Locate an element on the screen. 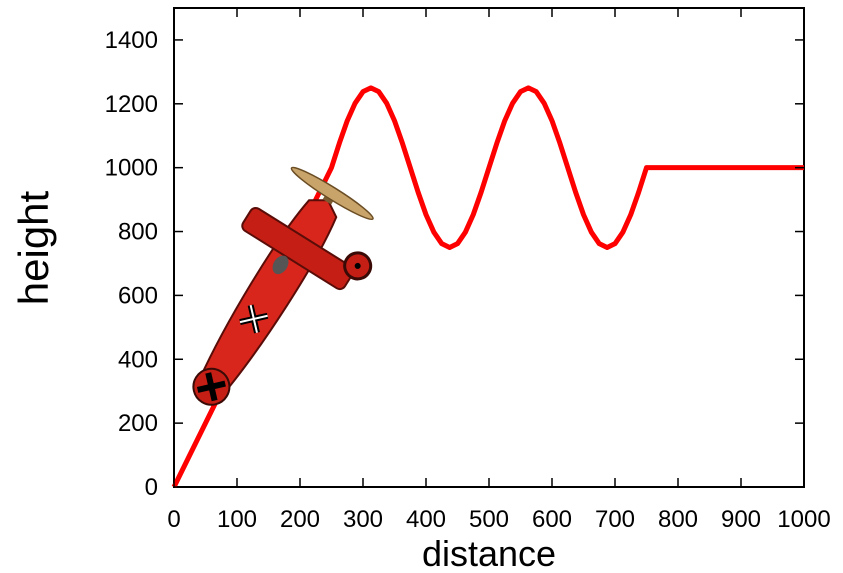 This screenshot has width=843, height=573. y-tick-label: 600 is located at coordinates (138, 295).